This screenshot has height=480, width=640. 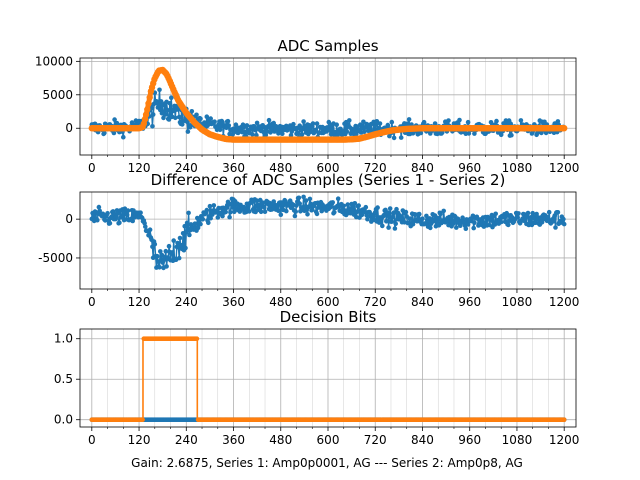 I want to click on y-tick-label: 0, so click(x=69, y=219).